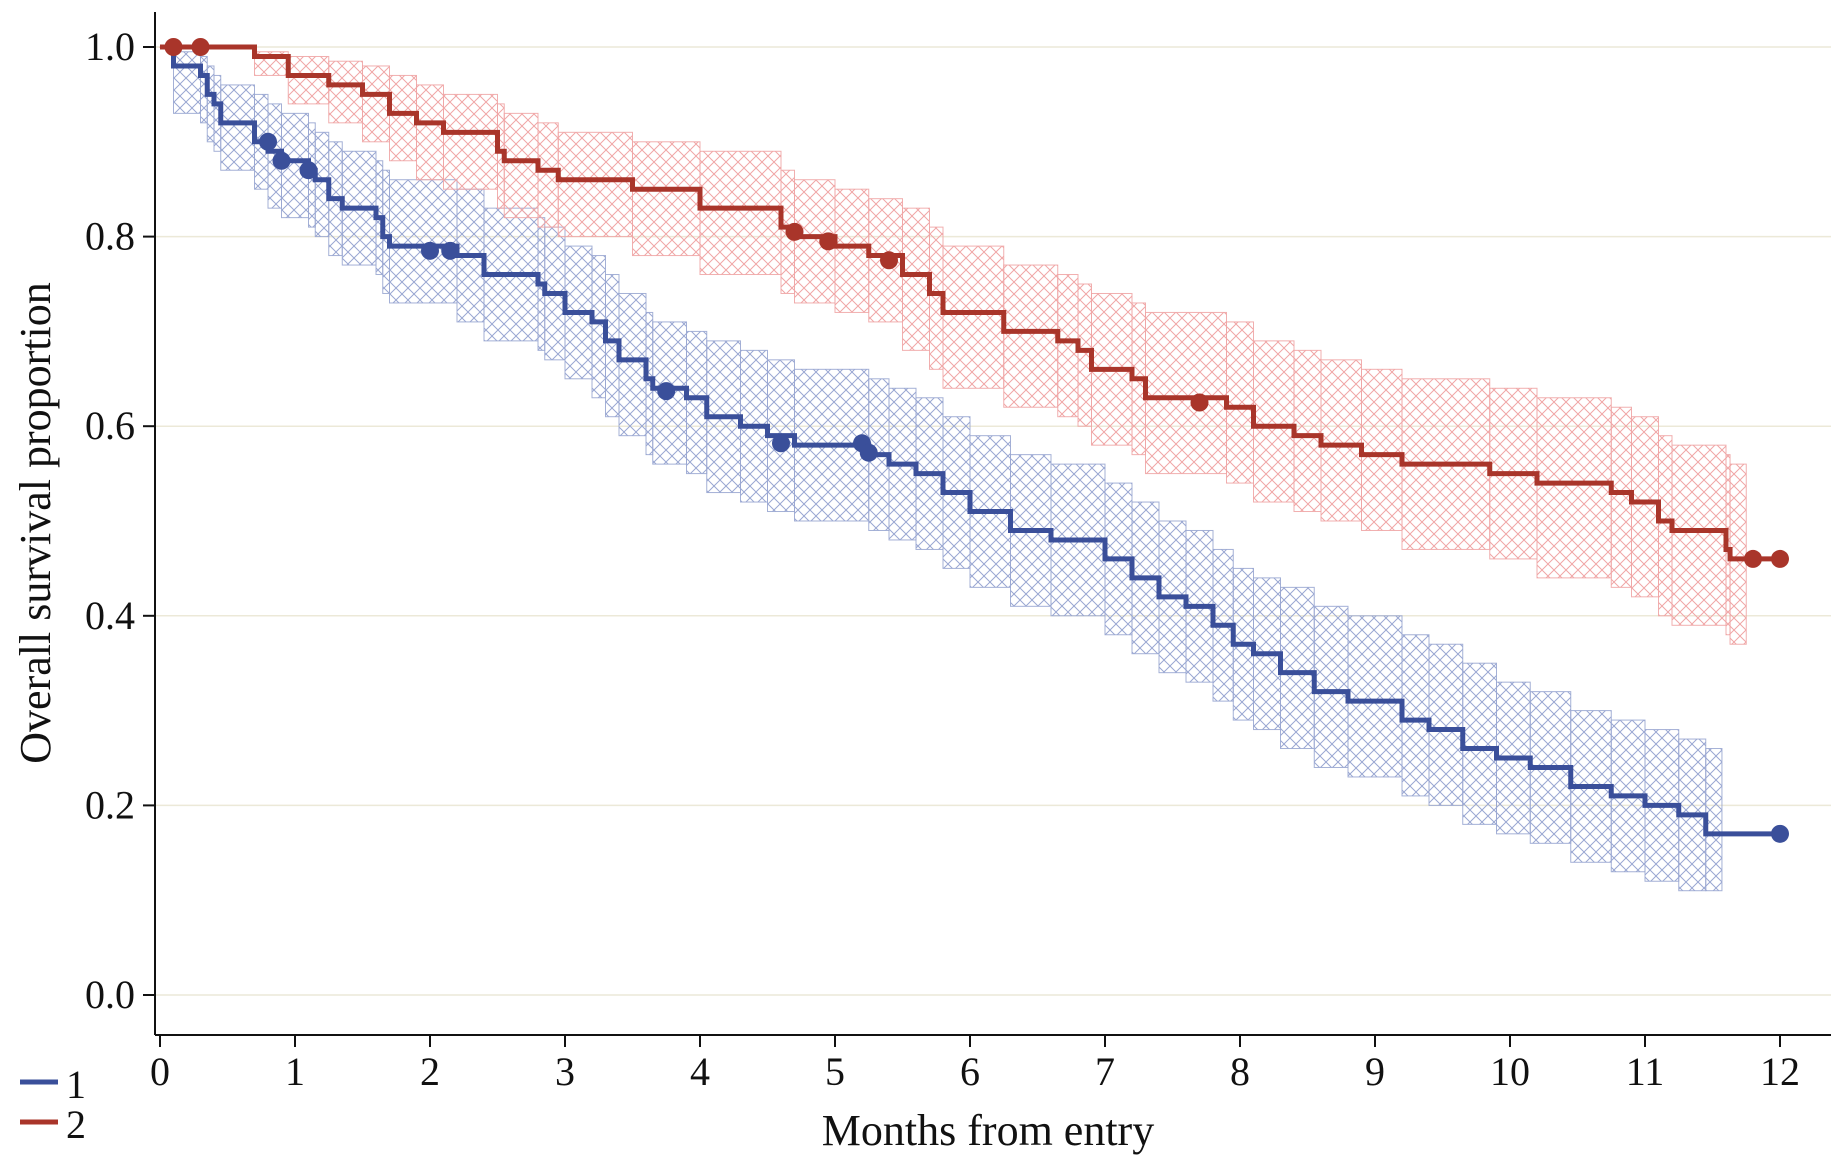 This screenshot has height=1170, width=1832. Describe the element at coordinates (110, 236) in the screenshot. I see `y-tick-label: 0.8` at that location.